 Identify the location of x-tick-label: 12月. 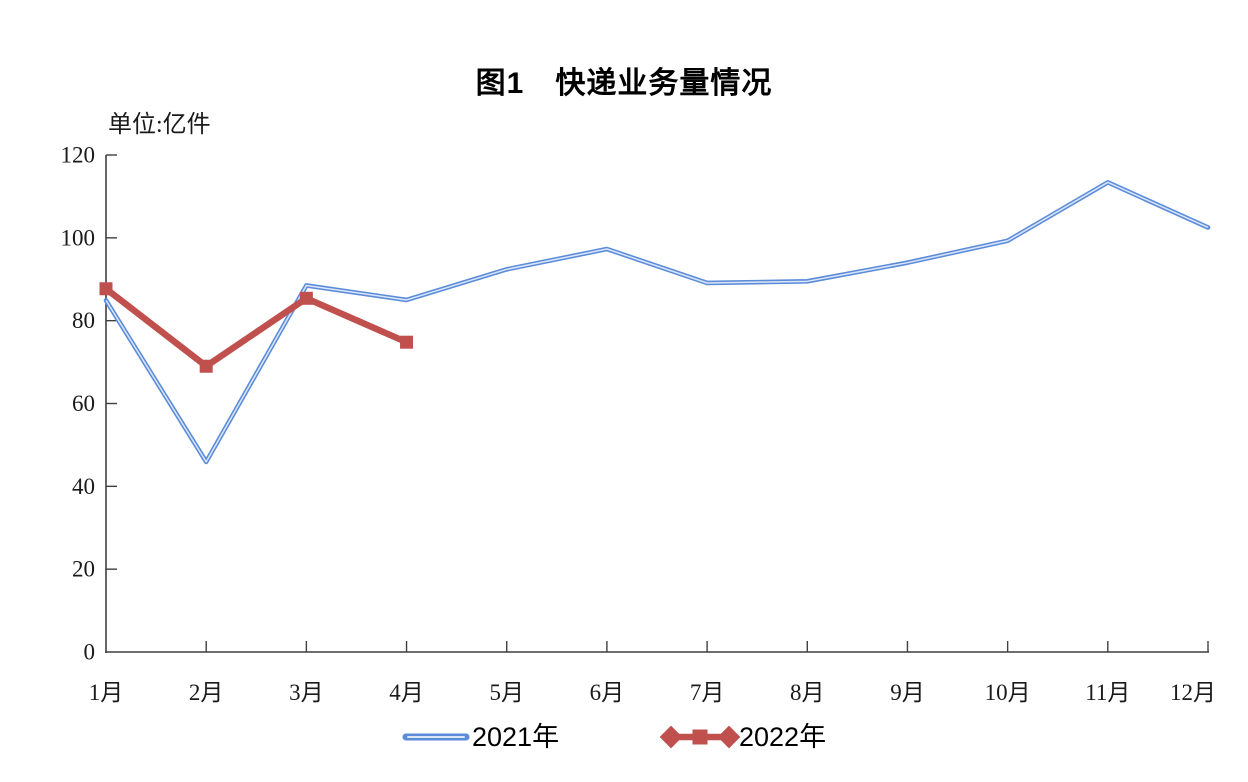
(1193, 692).